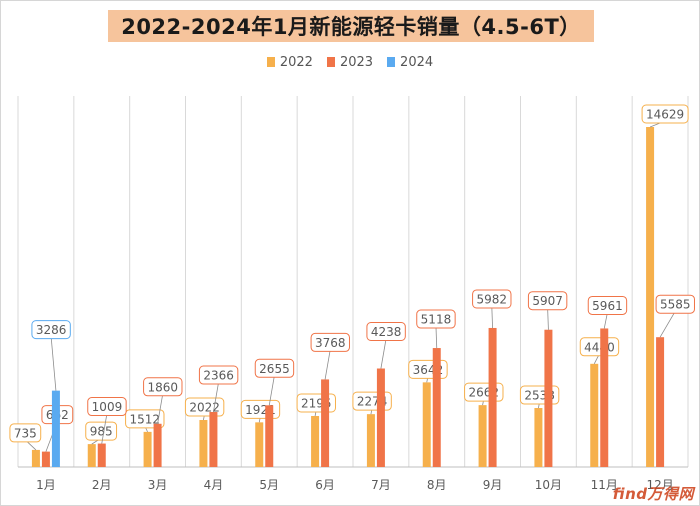 The height and width of the screenshot is (506, 700). Describe the element at coordinates (417, 62) in the screenshot. I see `legend-label-2024: 2024` at that location.